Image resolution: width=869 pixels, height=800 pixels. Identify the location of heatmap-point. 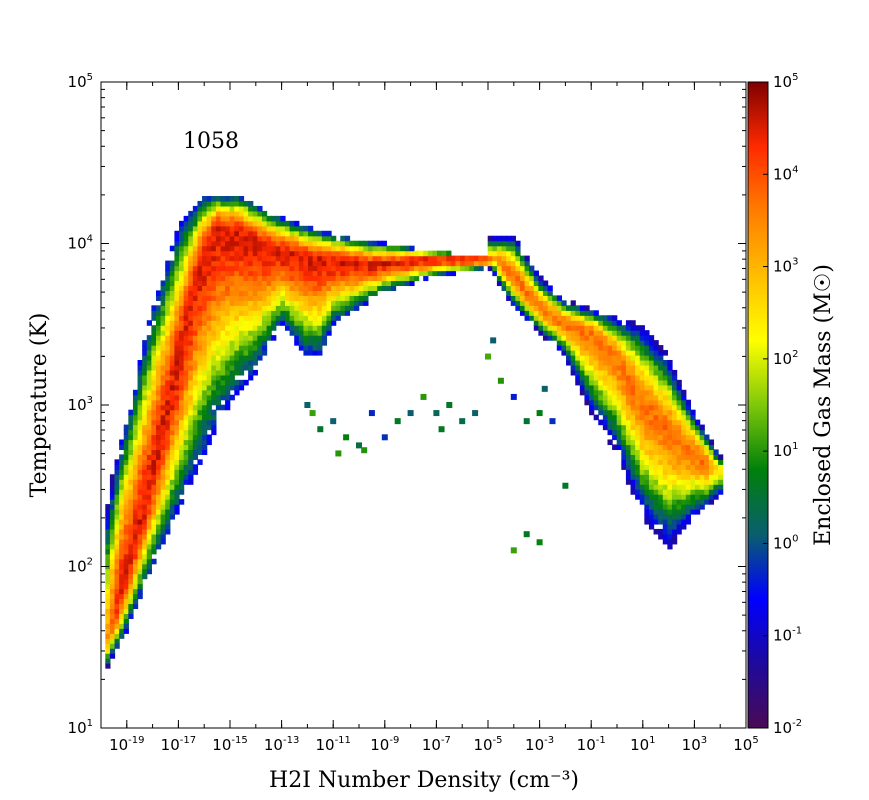
(500, 380).